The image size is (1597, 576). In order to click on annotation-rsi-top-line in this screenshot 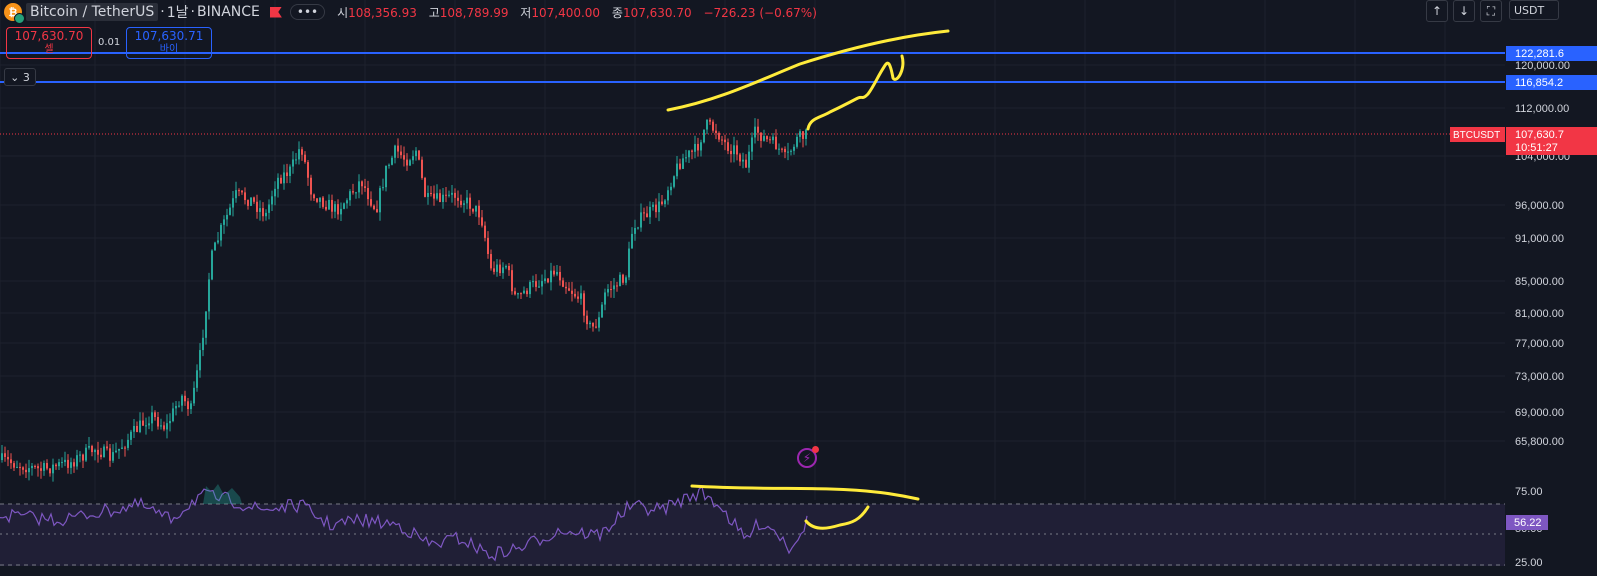, I will do `click(805, 492)`.